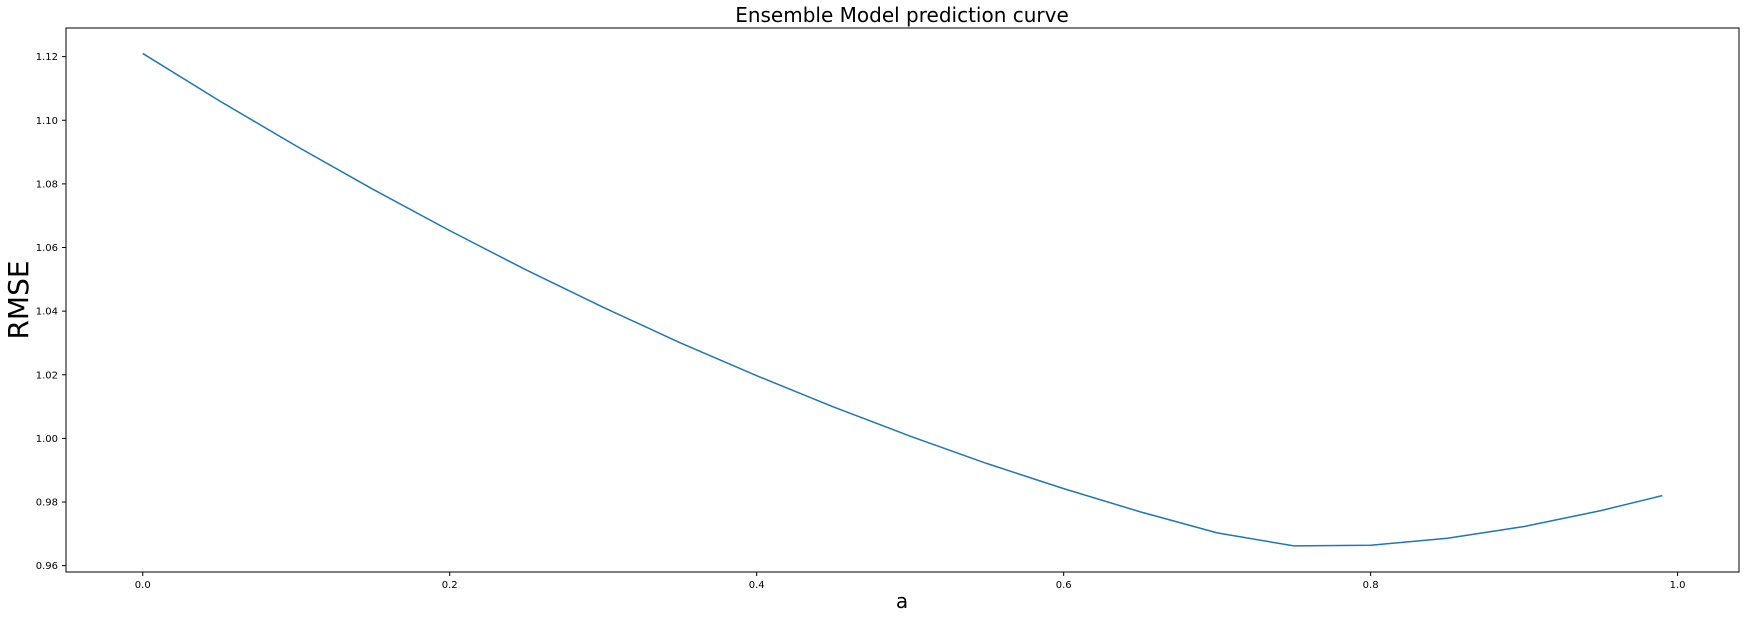 The image size is (1745, 619). Describe the element at coordinates (1678, 585) in the screenshot. I see `x-tick-label: 1.0` at that location.